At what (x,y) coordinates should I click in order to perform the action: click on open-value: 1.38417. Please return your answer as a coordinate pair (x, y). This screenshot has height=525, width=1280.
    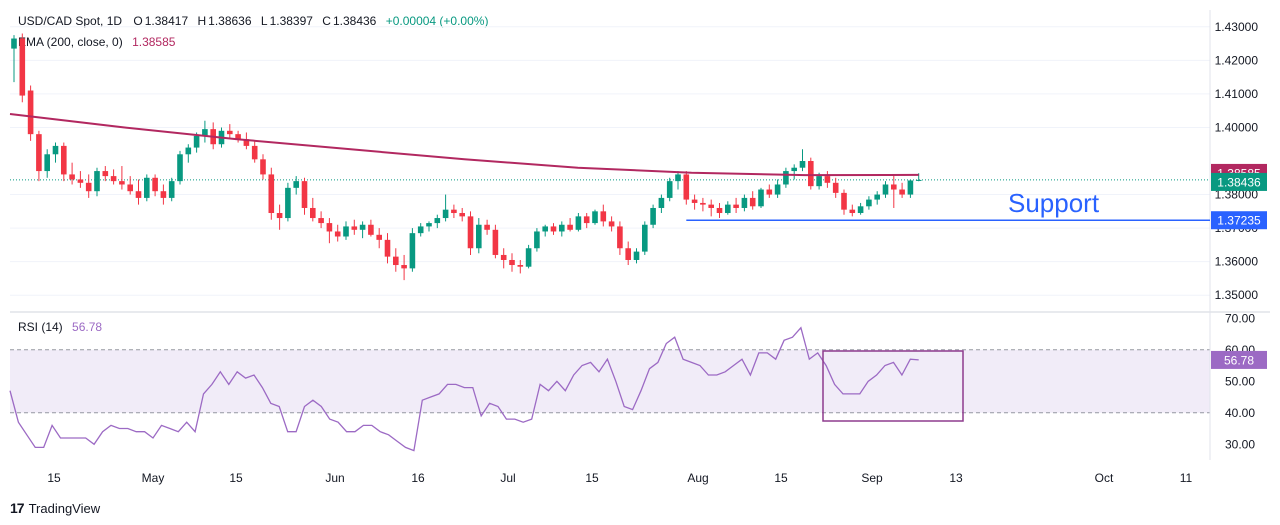
    Looking at the image, I should click on (166, 21).